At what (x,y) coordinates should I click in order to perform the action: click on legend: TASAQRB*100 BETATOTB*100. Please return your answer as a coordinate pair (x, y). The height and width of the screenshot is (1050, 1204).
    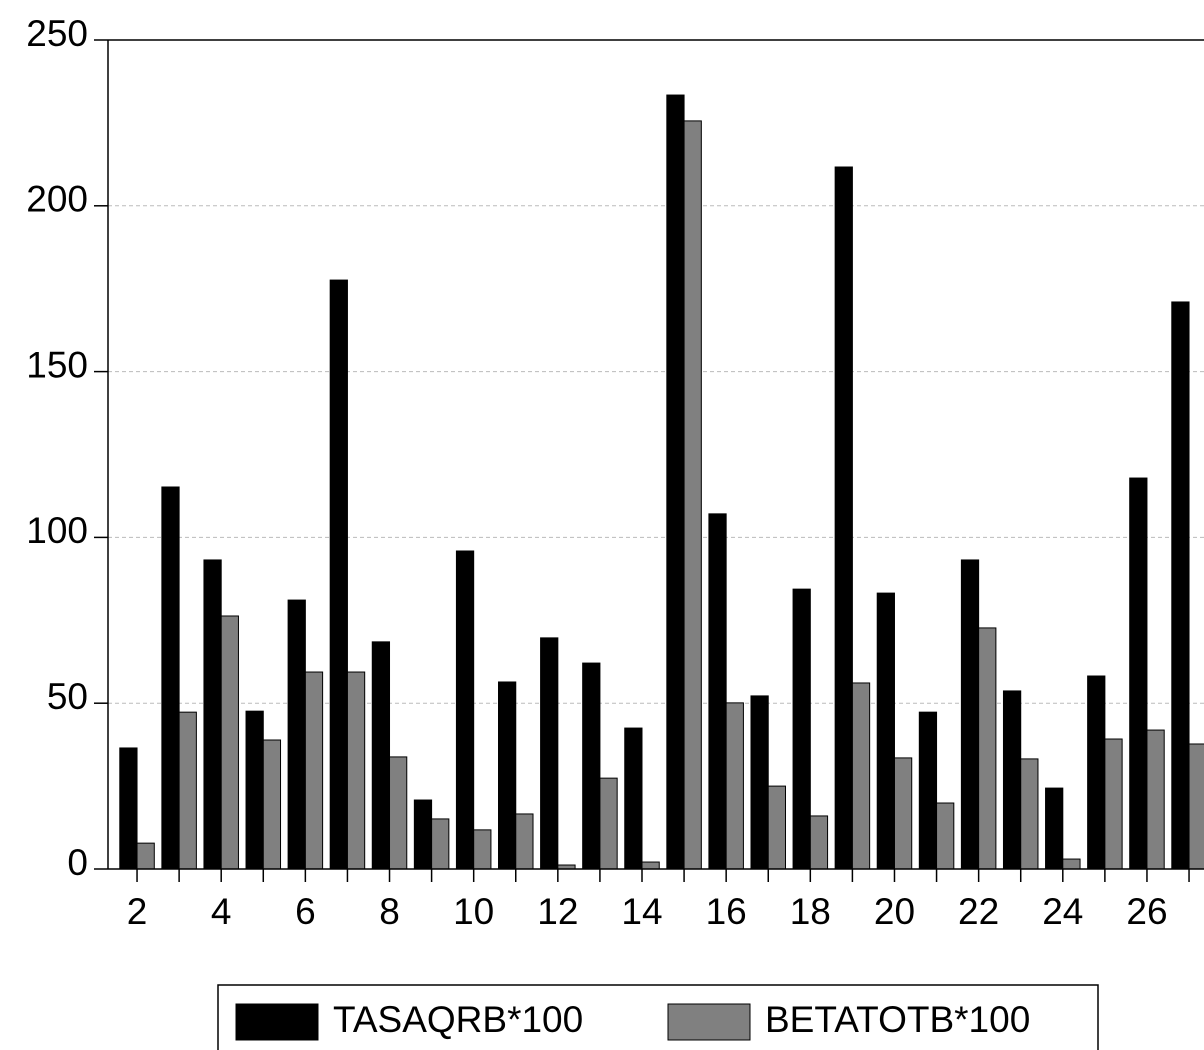
    Looking at the image, I should click on (658, 1017).